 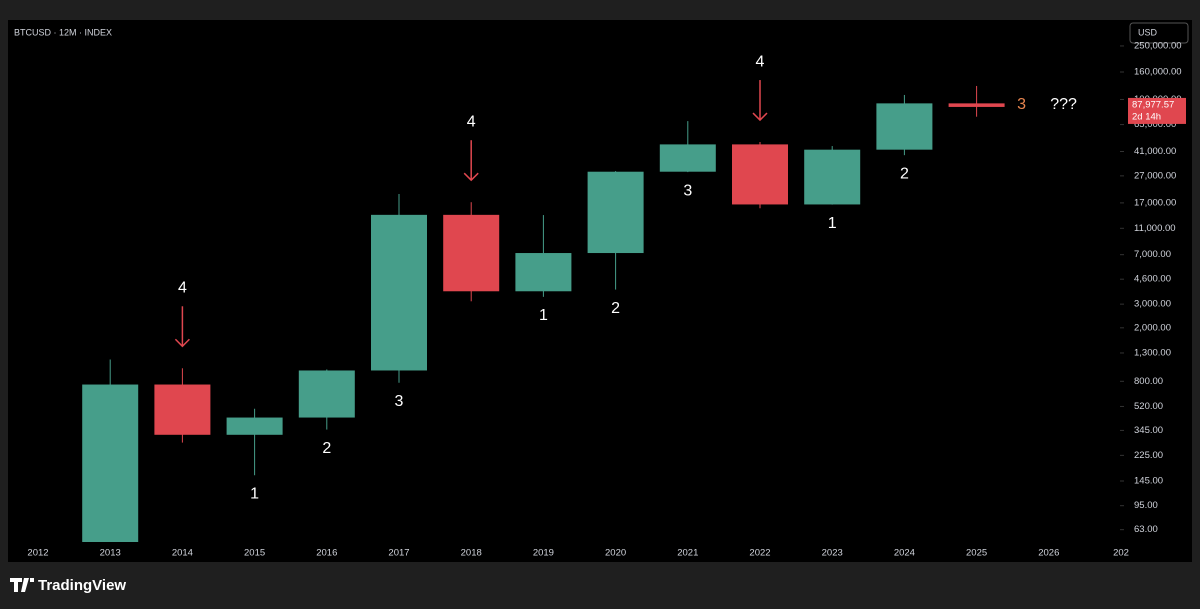 What do you see at coordinates (1159, 33) in the screenshot?
I see `currency-box` at bounding box center [1159, 33].